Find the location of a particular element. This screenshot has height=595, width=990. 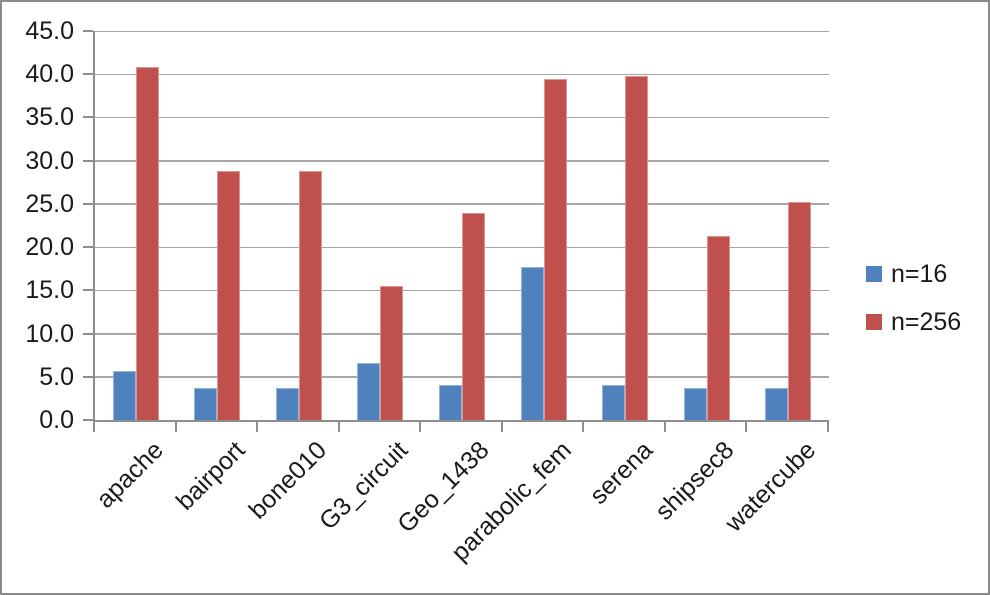

bar-group-bone010 is located at coordinates (299, 225).